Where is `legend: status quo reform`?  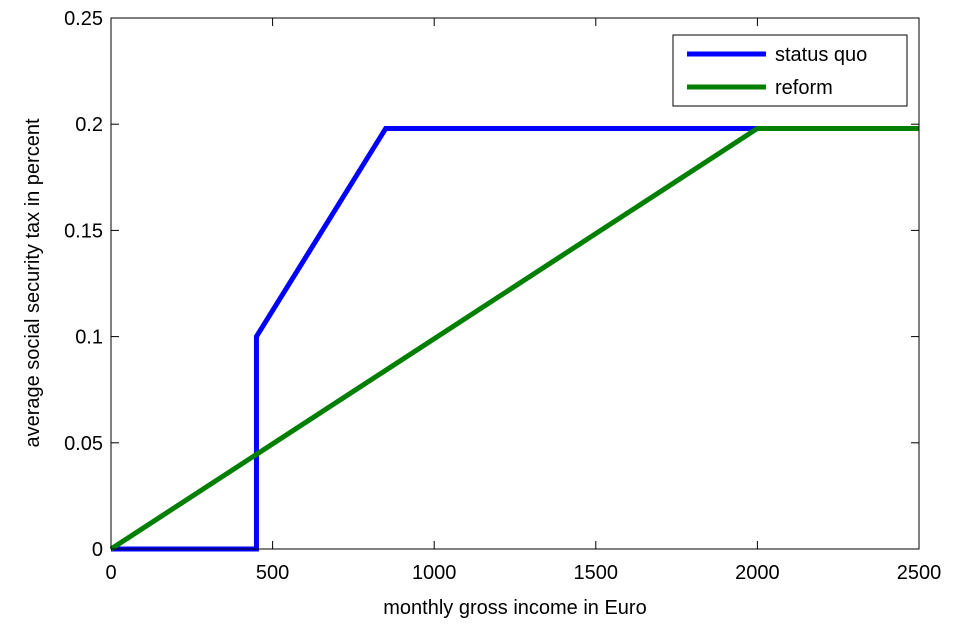 legend: status quo reform is located at coordinates (790, 70).